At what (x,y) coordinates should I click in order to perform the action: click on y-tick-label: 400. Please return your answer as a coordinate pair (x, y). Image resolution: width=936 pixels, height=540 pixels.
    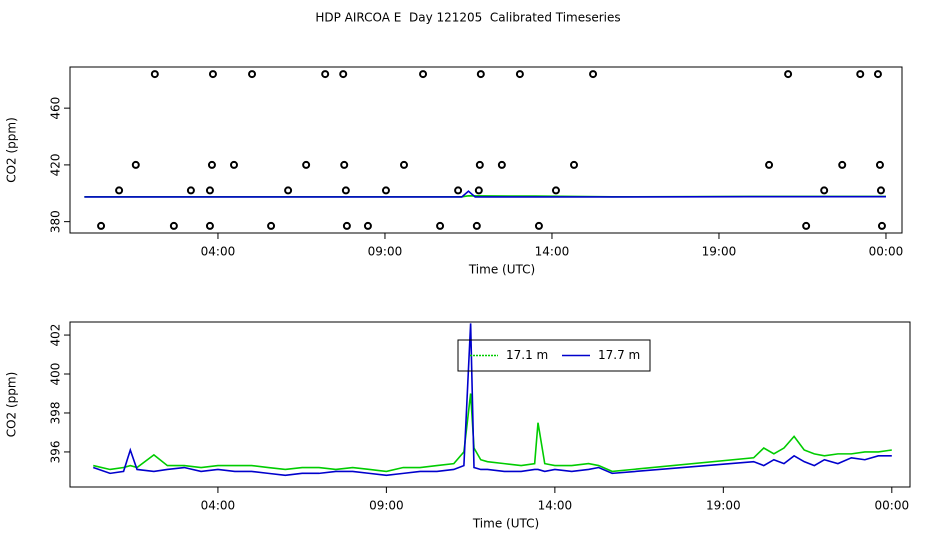
    Looking at the image, I should click on (56, 374).